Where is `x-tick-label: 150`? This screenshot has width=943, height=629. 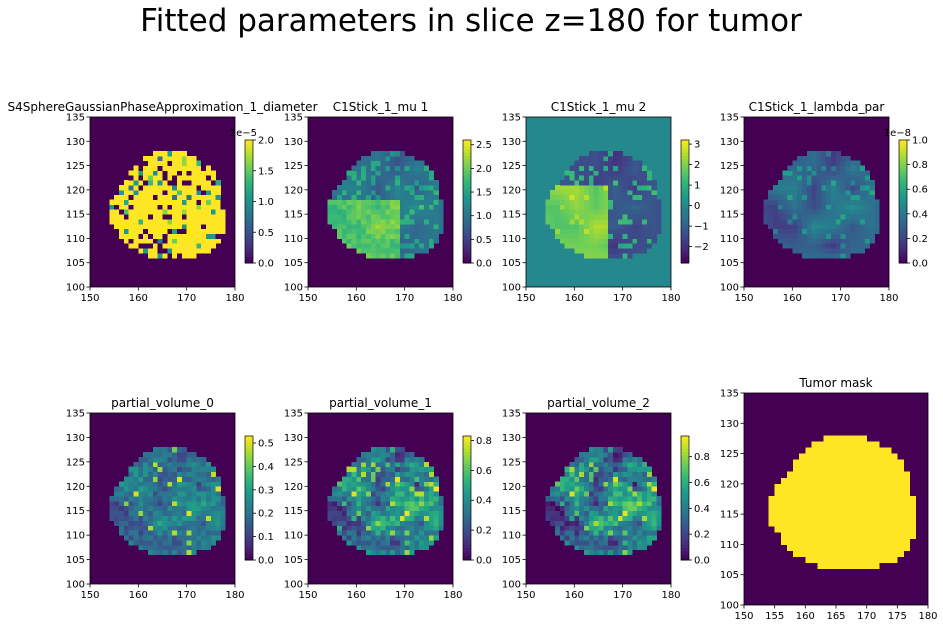
x-tick-label: 150 is located at coordinates (307, 595).